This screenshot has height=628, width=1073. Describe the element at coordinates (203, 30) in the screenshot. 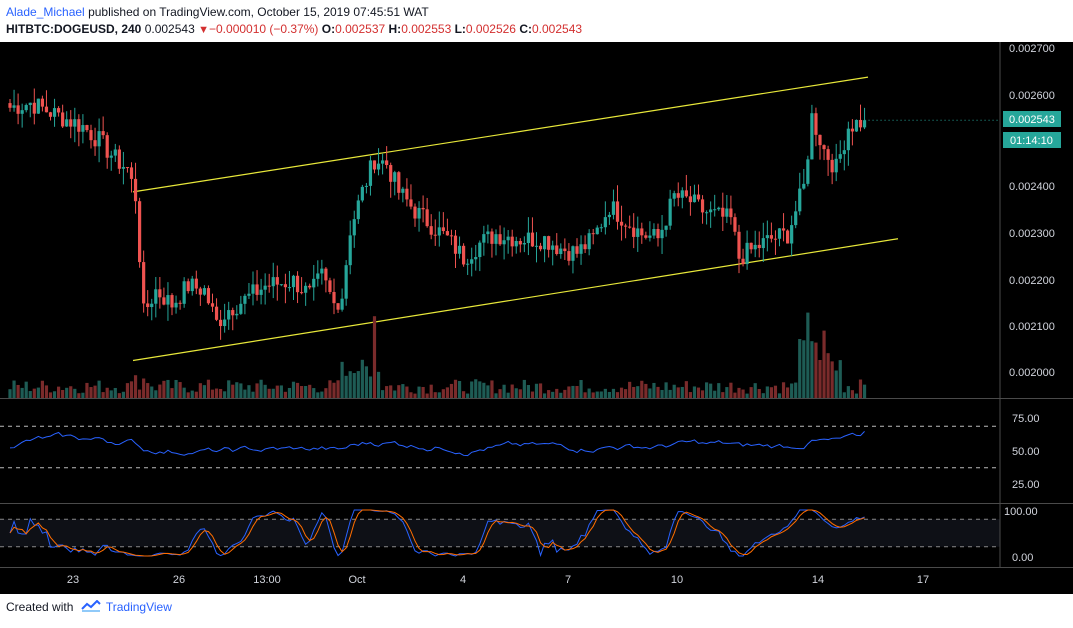

I see `down-arrow-icon: ▼` at that location.